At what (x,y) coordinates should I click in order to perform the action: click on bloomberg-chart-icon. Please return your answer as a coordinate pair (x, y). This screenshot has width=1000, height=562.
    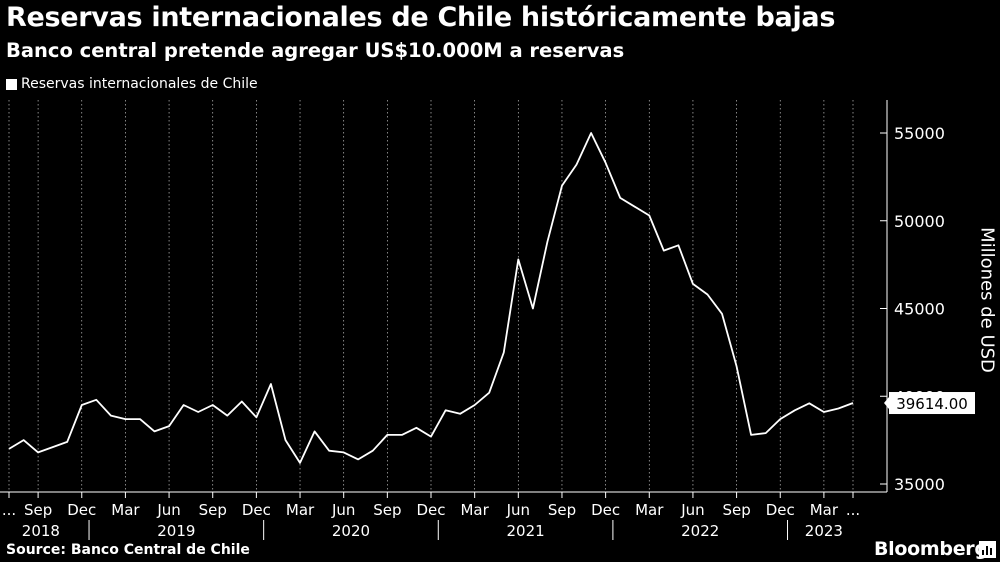
    Looking at the image, I should click on (987, 549).